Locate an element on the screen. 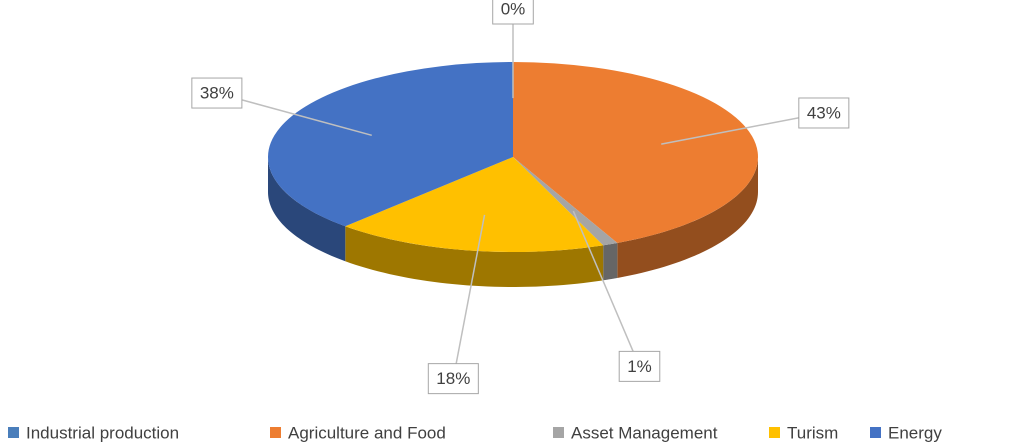  data-label: 38% is located at coordinates (217, 93).